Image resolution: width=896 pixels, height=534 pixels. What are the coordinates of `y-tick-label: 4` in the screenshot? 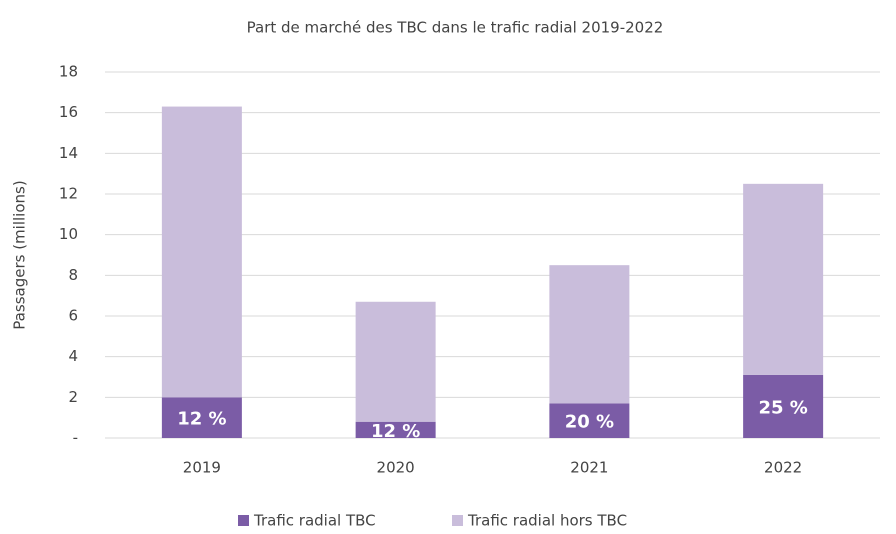 It's located at (73, 356).